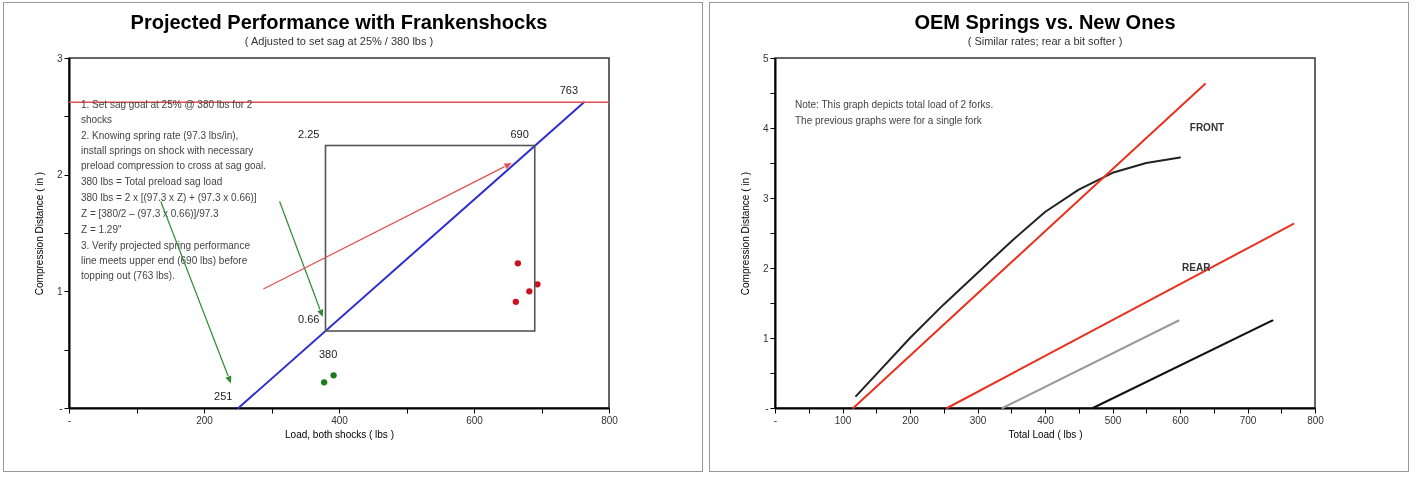  What do you see at coordinates (1045, 41) in the screenshot?
I see `chart-subtitle: ( Similar rates; rear a bit softer )` at bounding box center [1045, 41].